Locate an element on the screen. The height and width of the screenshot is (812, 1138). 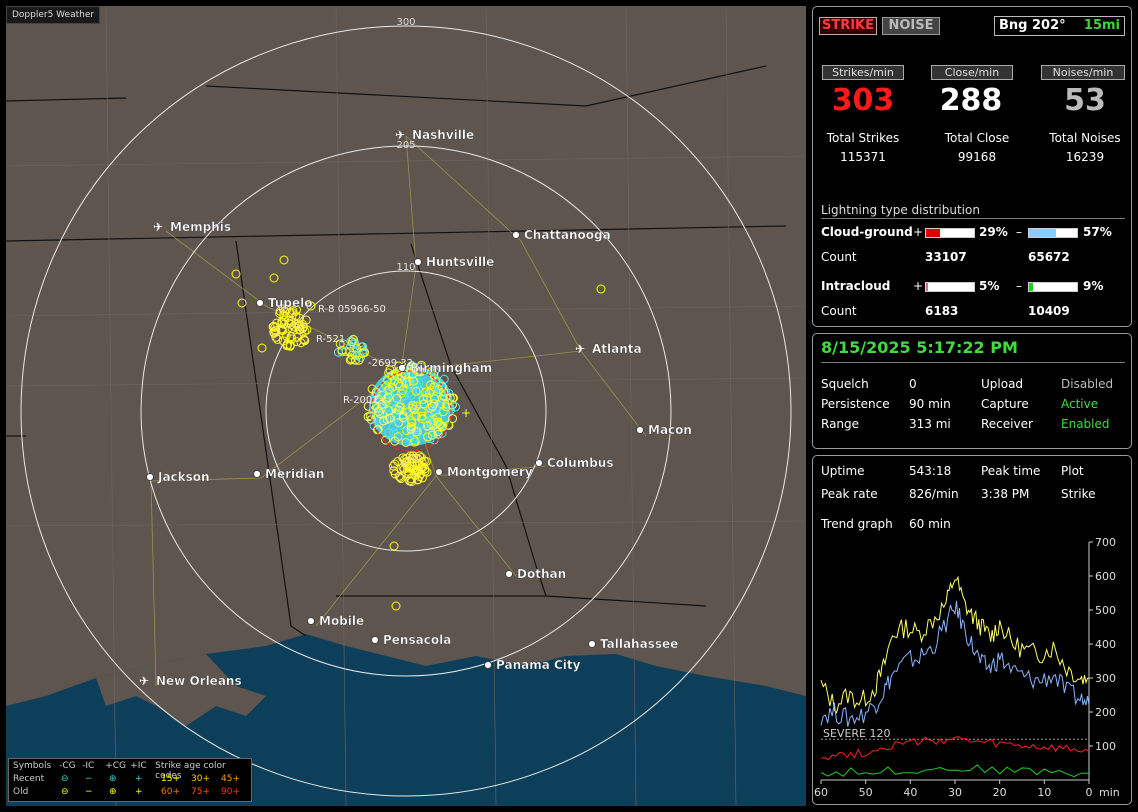
range-value: 313 mi is located at coordinates (930, 424).